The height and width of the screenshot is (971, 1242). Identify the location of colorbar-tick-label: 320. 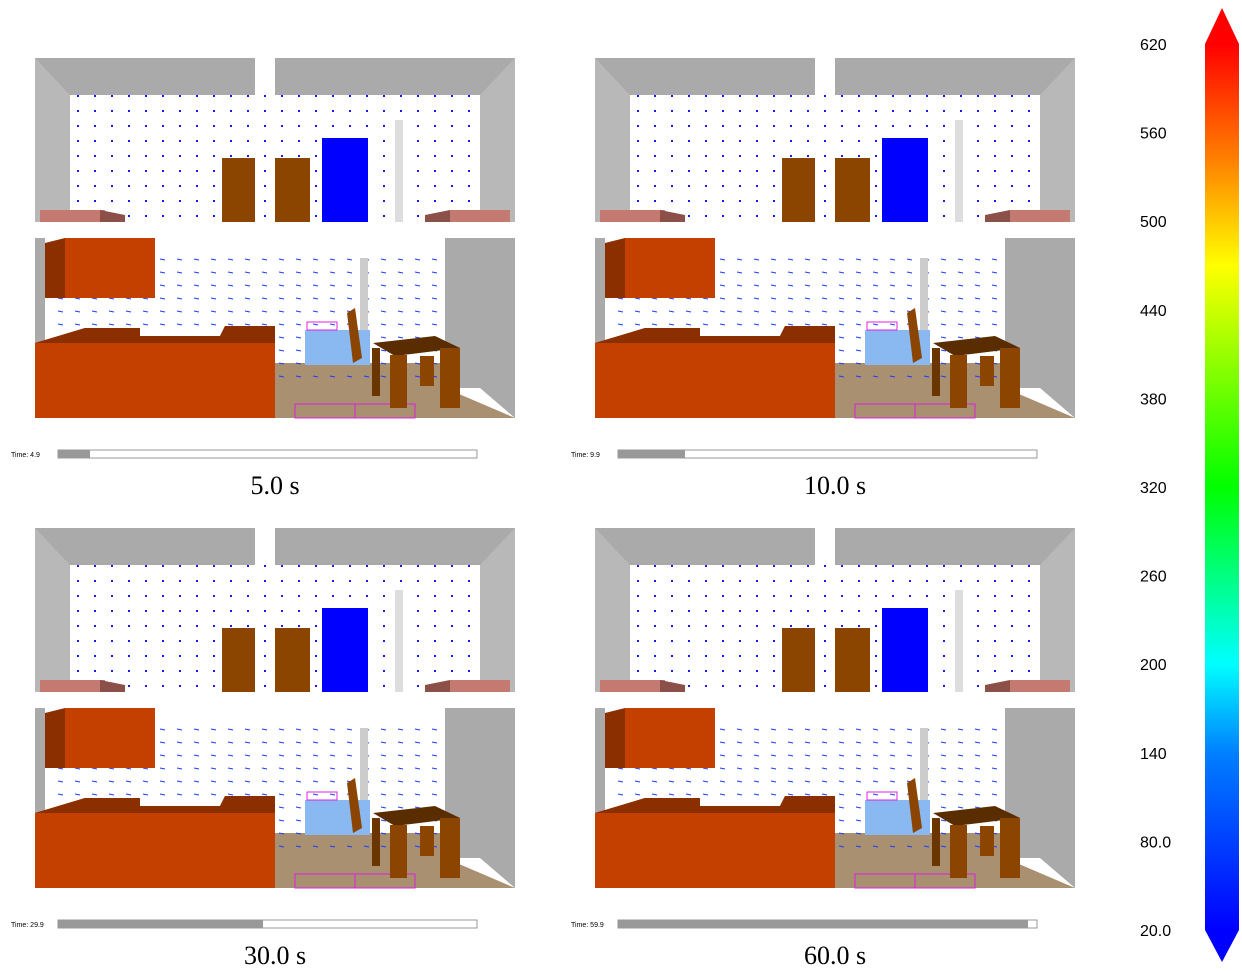
(1153, 488).